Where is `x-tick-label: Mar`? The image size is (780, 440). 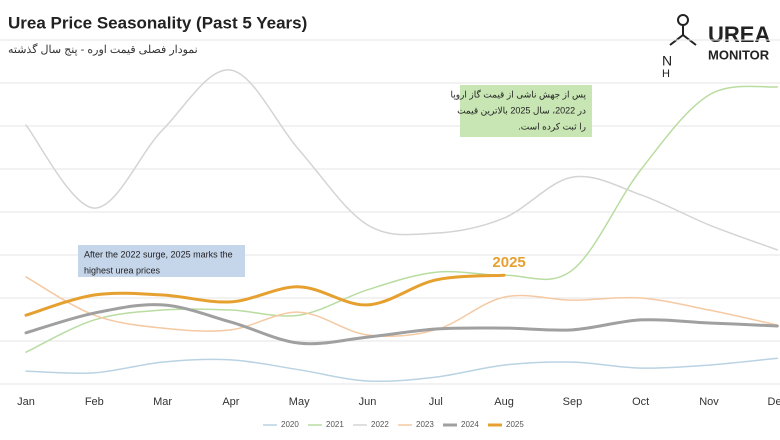 x-tick-label: Mar is located at coordinates (162, 402).